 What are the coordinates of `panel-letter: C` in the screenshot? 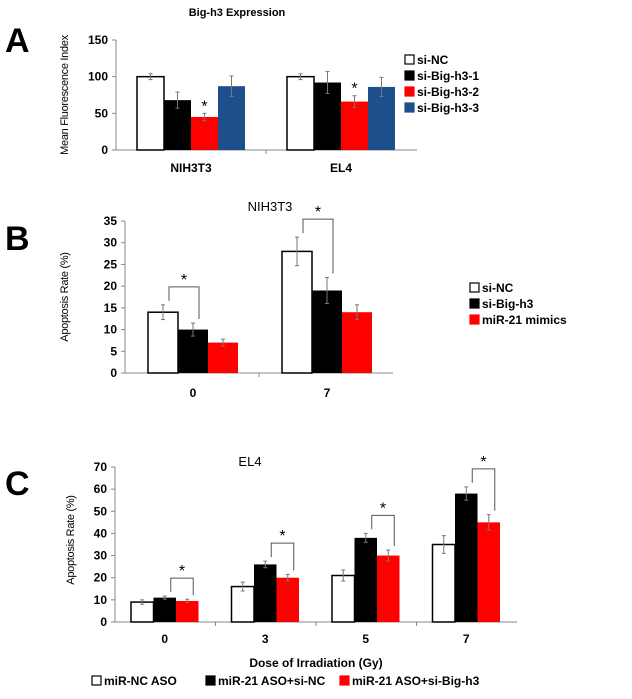 It's located at (17, 484).